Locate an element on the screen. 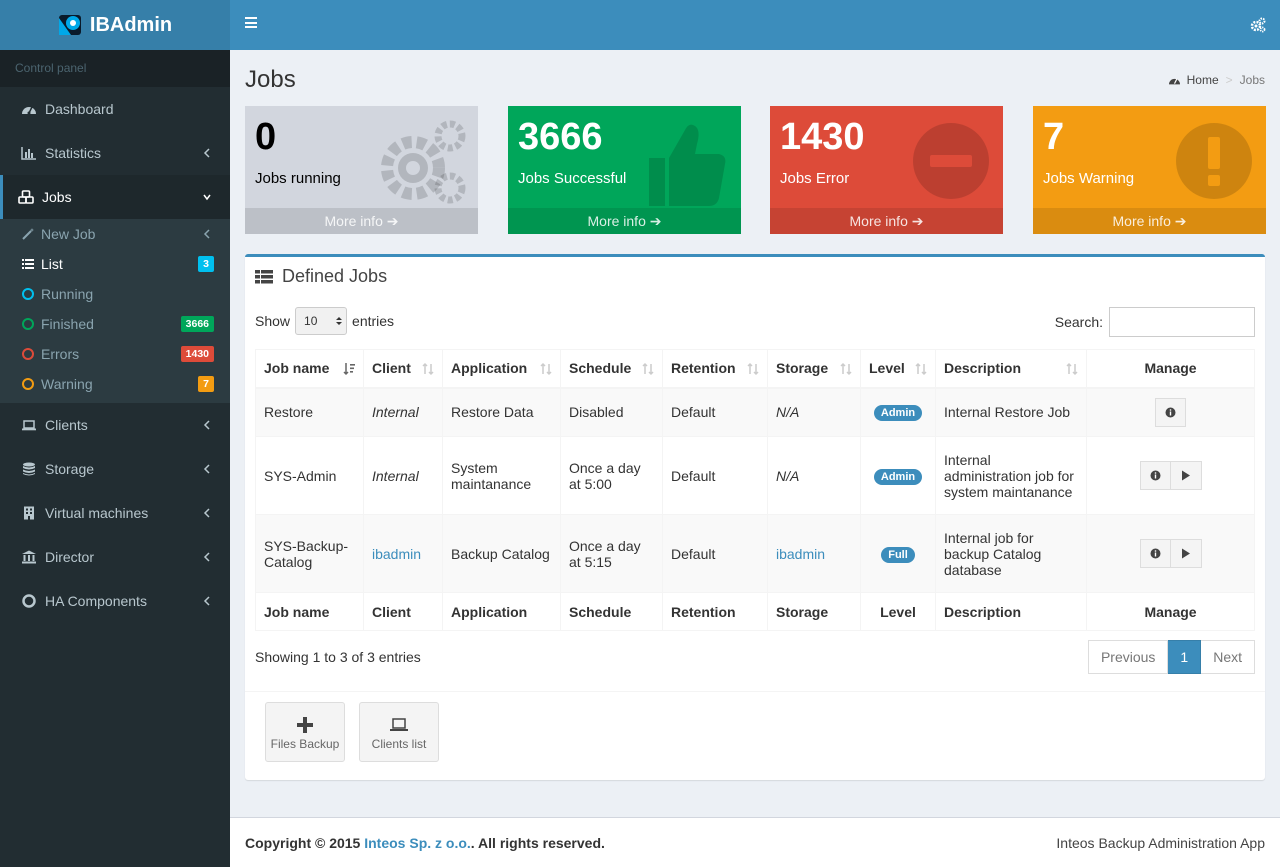 This screenshot has height=867, width=1280. minus-circle-icon is located at coordinates (951, 161).